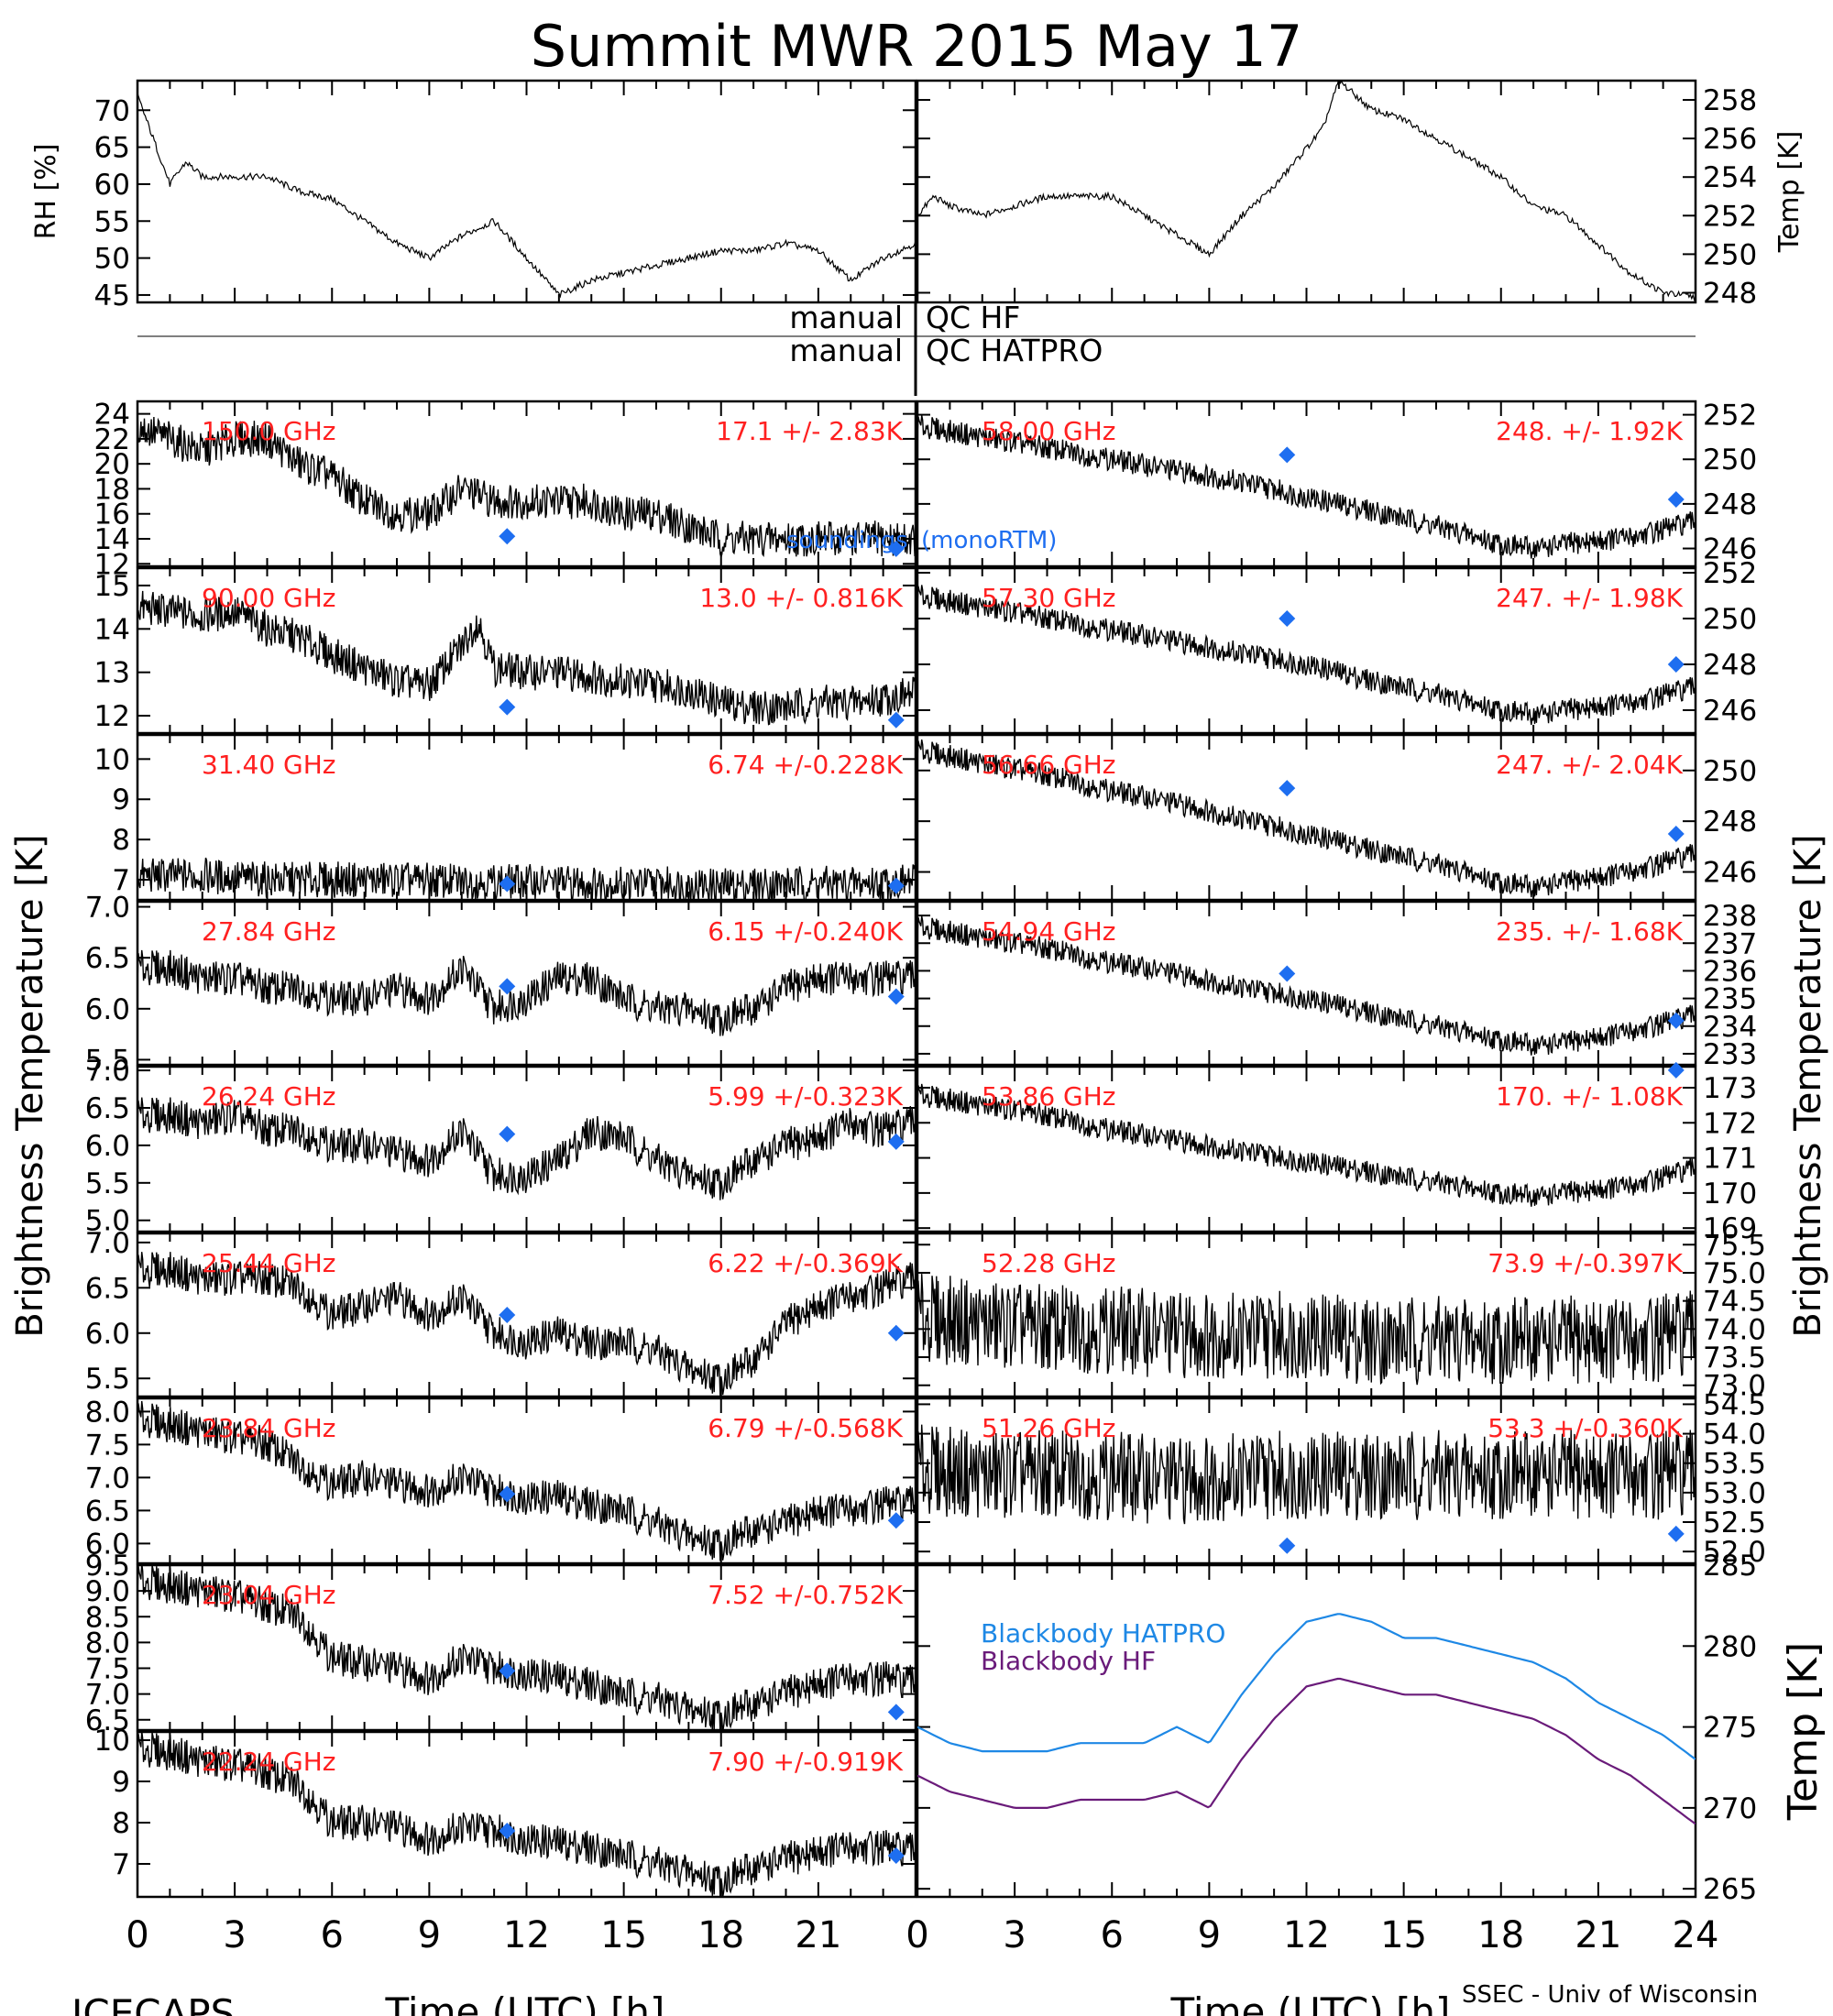 Image resolution: width=1833 pixels, height=2016 pixels. I want to click on y-tick-label: 235, so click(1730, 999).